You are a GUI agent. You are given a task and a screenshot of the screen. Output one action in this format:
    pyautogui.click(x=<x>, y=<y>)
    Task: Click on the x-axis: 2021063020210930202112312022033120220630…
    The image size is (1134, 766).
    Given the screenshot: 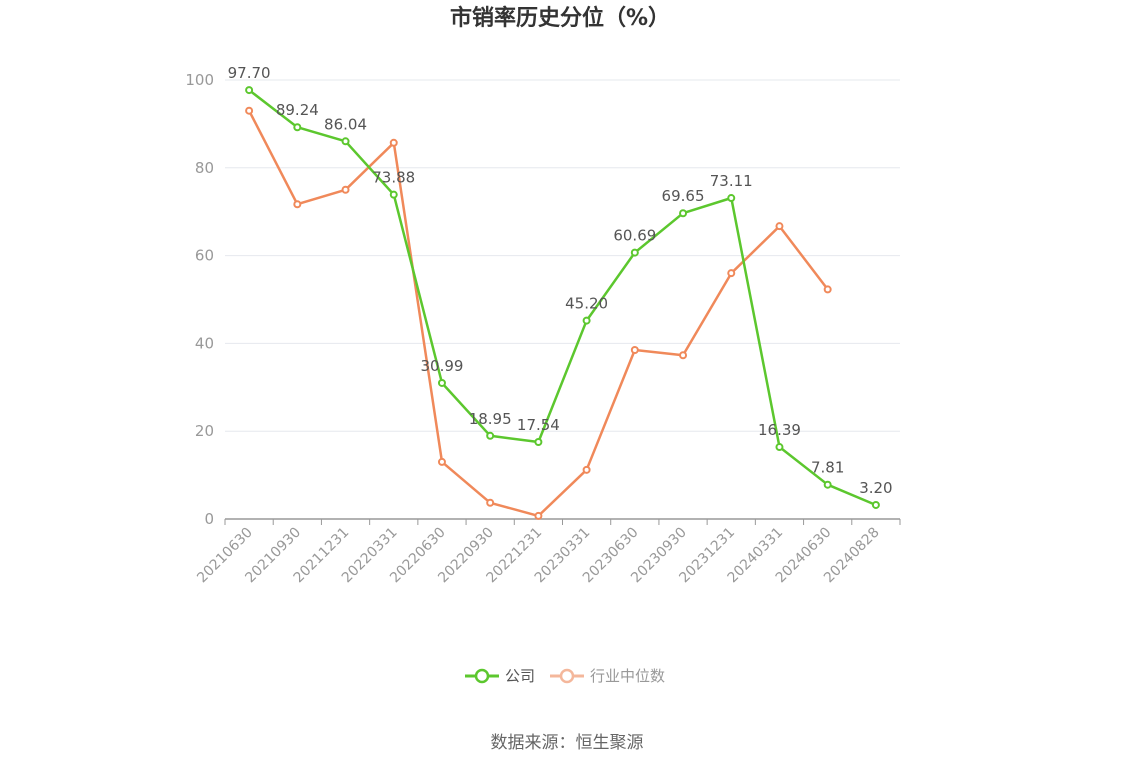 What is the action you would take?
    pyautogui.click(x=547, y=552)
    